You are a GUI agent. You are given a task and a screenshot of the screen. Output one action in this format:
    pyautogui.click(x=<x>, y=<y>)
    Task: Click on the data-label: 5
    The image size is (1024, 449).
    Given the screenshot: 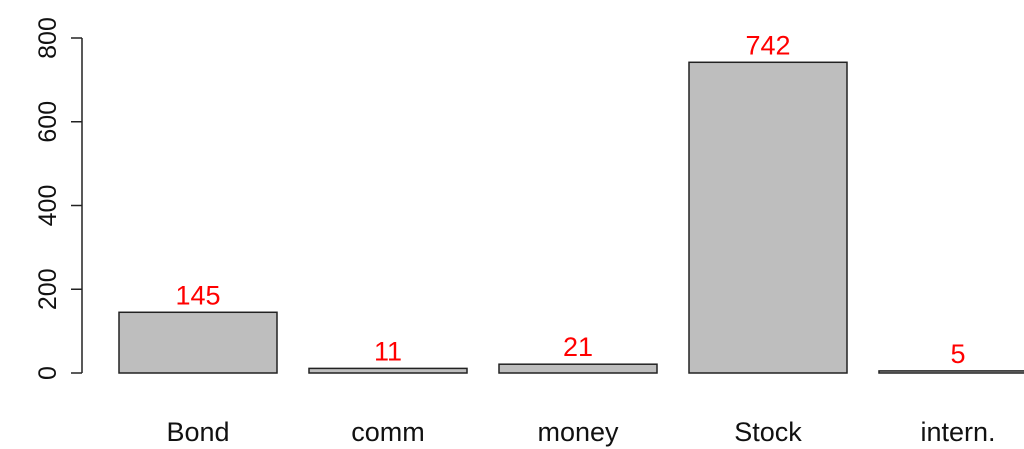 What is the action you would take?
    pyautogui.click(x=957, y=354)
    